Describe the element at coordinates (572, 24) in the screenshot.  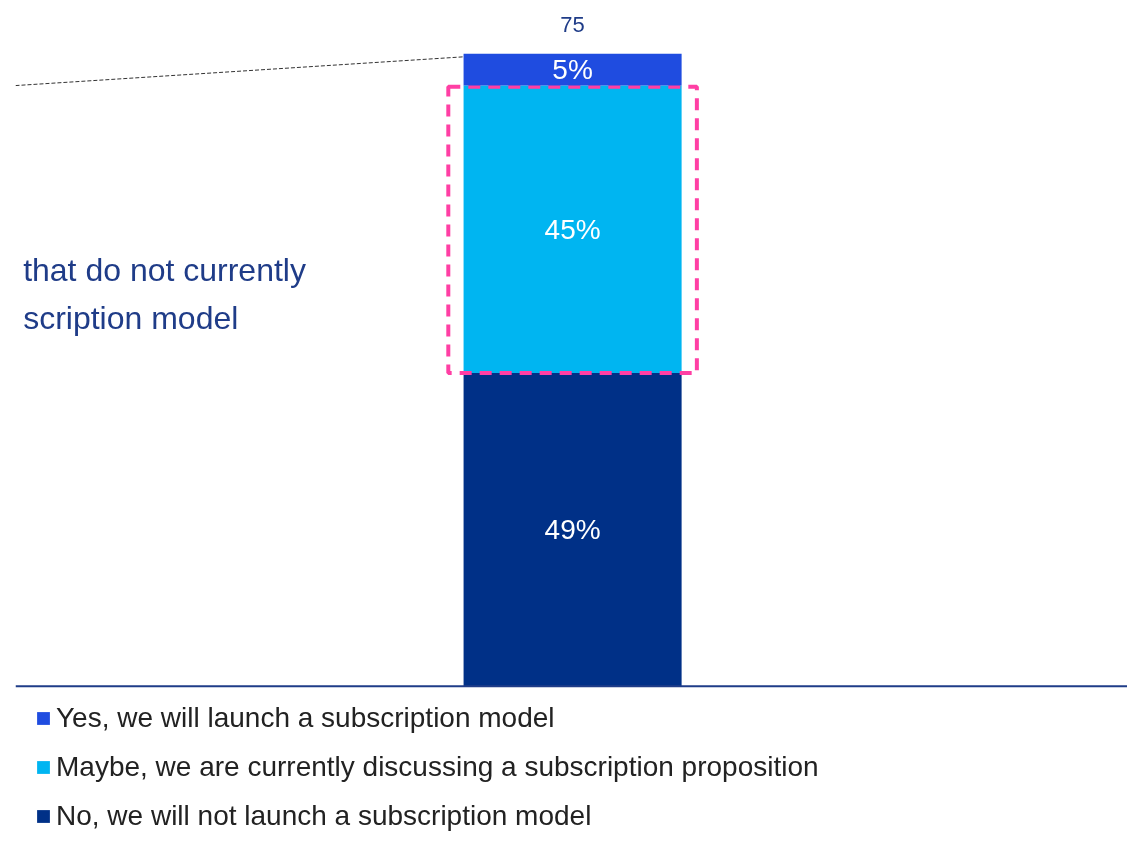
I see `annotation: 75` at that location.